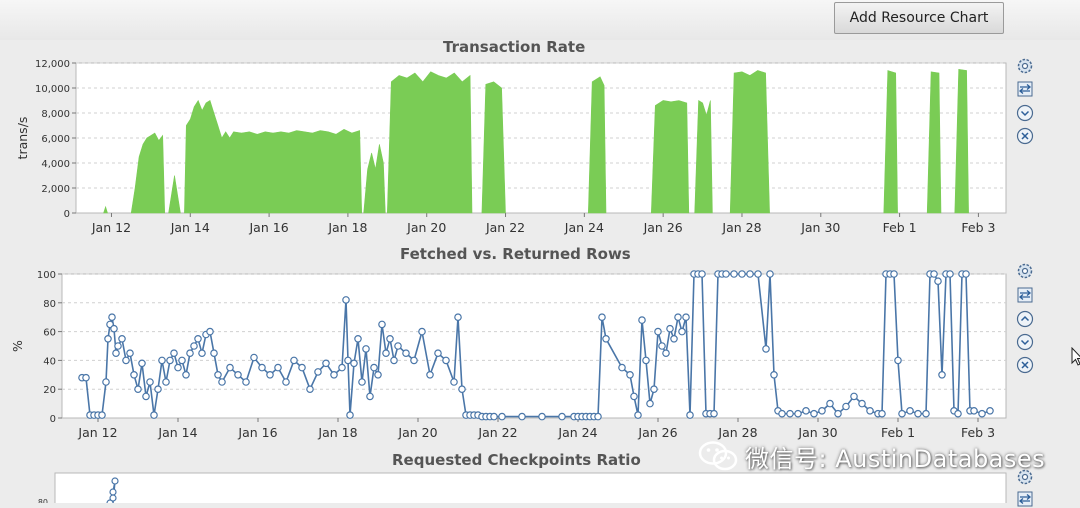 The height and width of the screenshot is (508, 1080). What do you see at coordinates (514, 47) in the screenshot?
I see `chart-title-transaction-rate: Transaction Rate` at bounding box center [514, 47].